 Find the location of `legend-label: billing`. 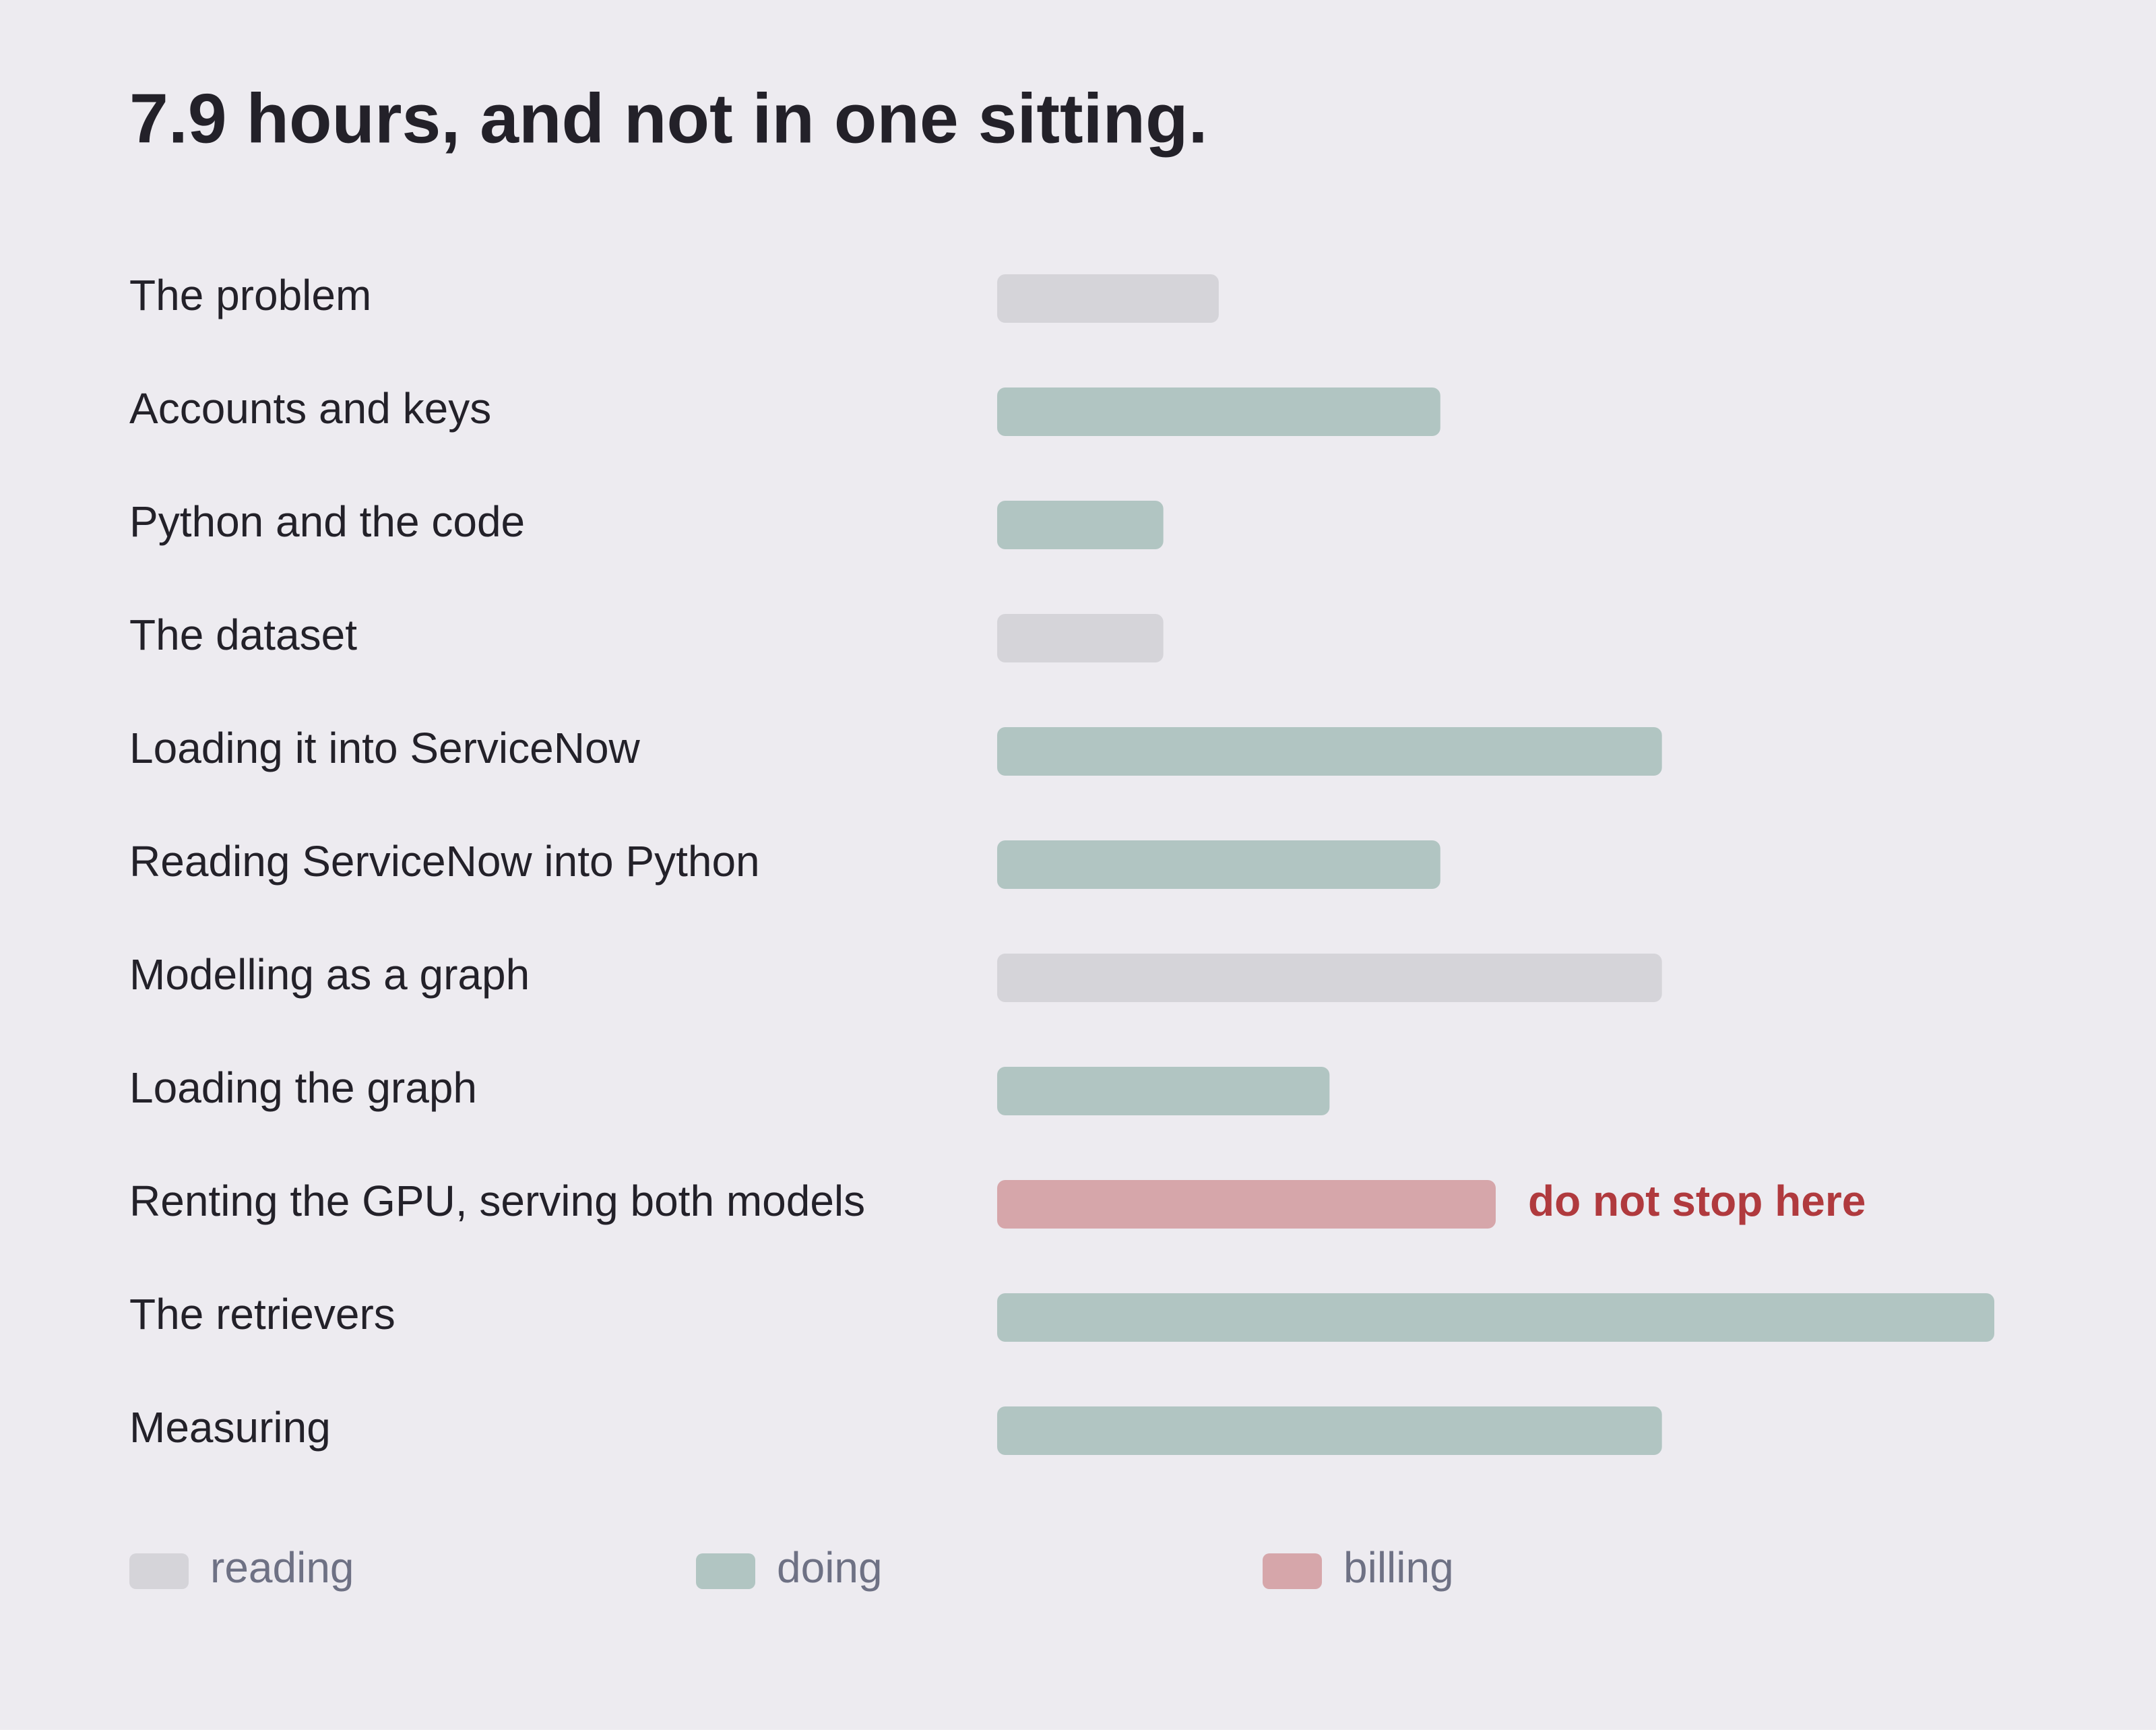

legend-label: billing is located at coordinates (1398, 1567).